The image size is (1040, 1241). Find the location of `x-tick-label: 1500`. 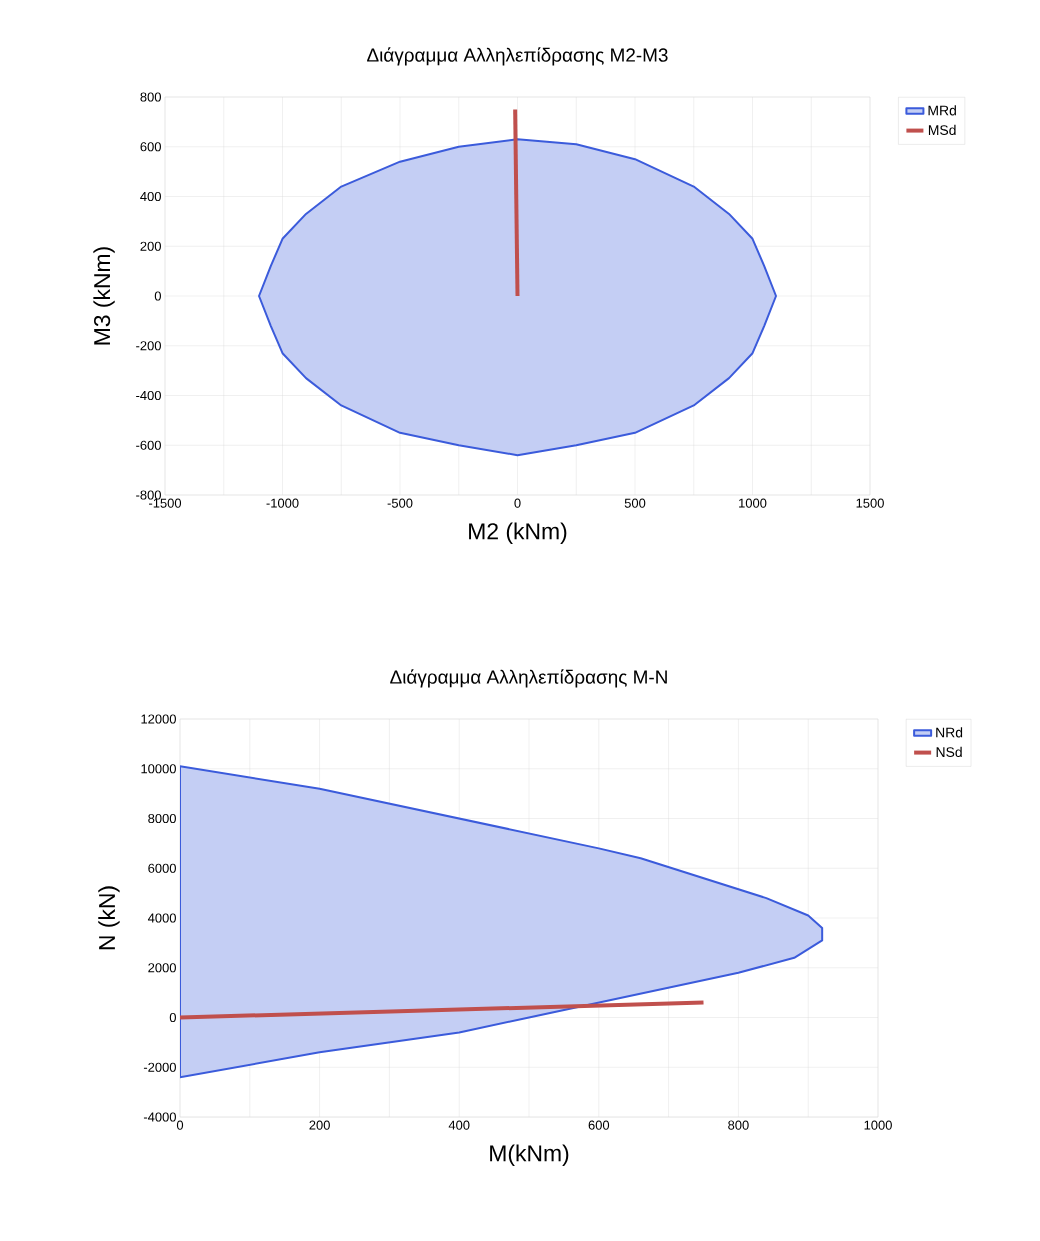

x-tick-label: 1500 is located at coordinates (870, 503).